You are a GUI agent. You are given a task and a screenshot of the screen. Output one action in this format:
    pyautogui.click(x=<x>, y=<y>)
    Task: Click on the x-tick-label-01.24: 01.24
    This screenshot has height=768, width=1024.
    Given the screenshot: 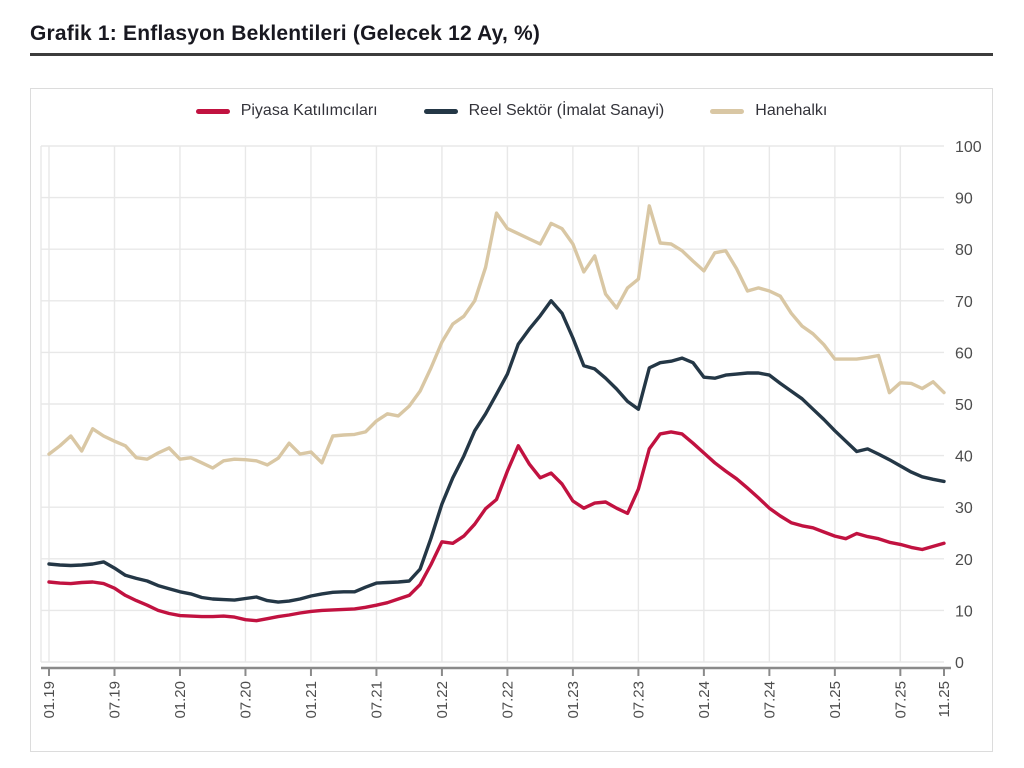 What is the action you would take?
    pyautogui.click(x=704, y=700)
    